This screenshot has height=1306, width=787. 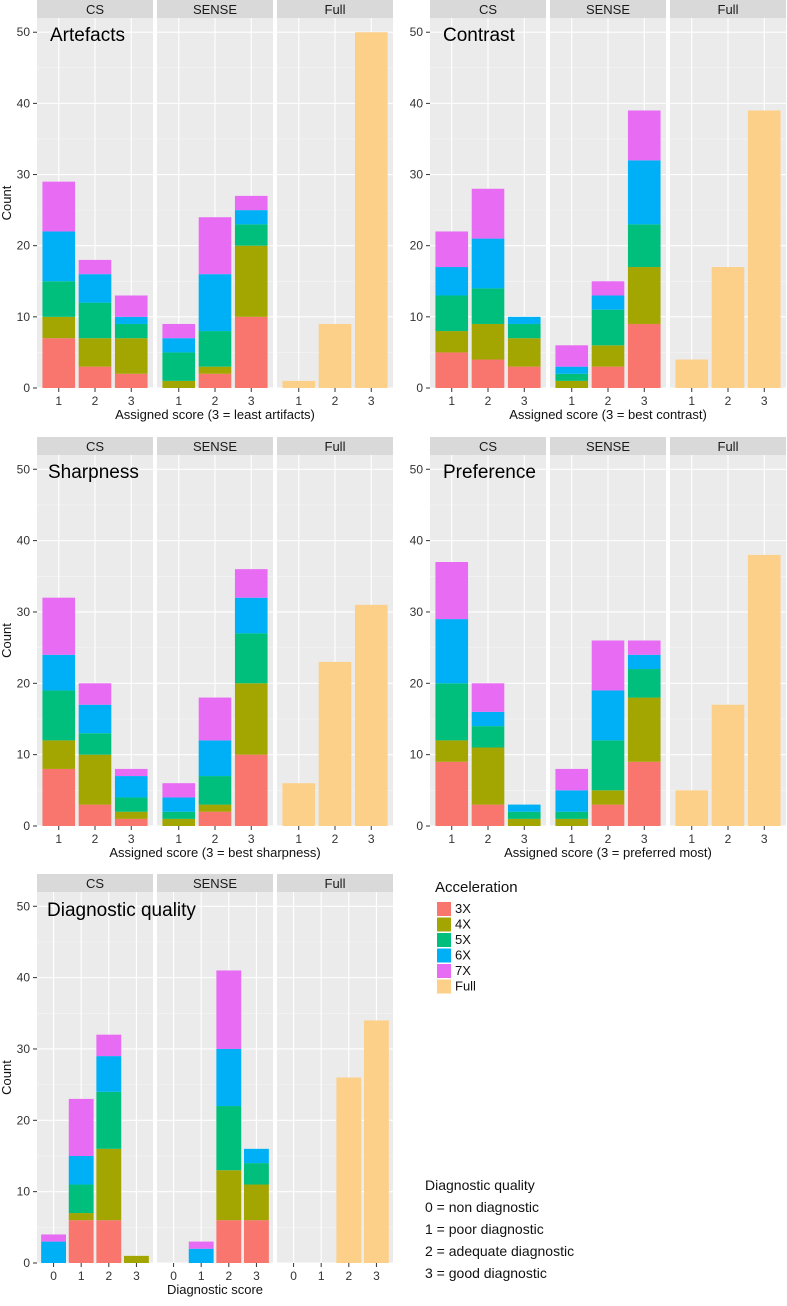 I want to click on facet-strip-label: CS, so click(x=95, y=446).